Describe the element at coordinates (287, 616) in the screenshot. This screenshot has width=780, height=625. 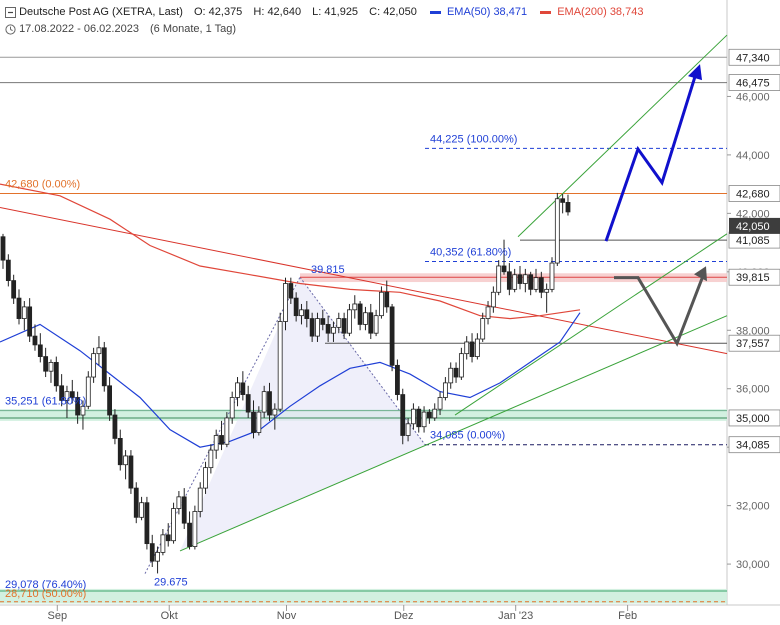
I see `x-tick-label: Nov` at that location.